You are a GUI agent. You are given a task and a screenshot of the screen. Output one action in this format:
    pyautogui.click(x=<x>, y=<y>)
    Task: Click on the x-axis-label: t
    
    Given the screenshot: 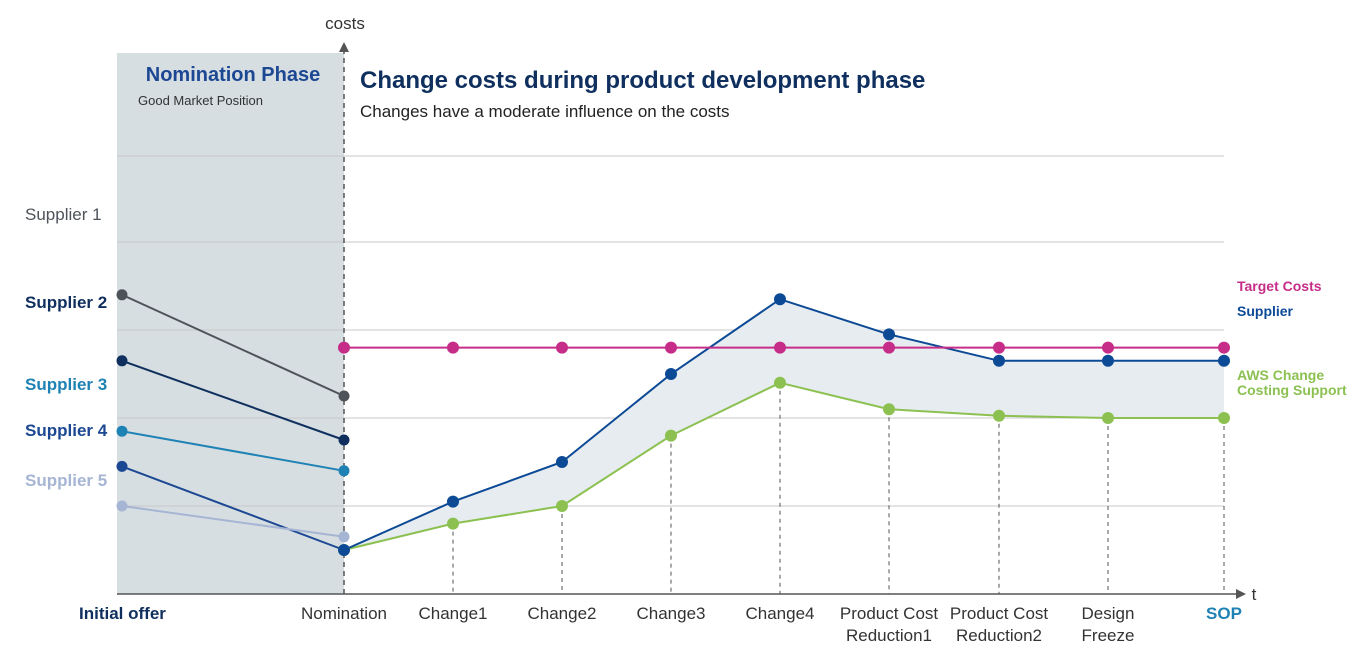 What is the action you would take?
    pyautogui.click(x=1254, y=594)
    